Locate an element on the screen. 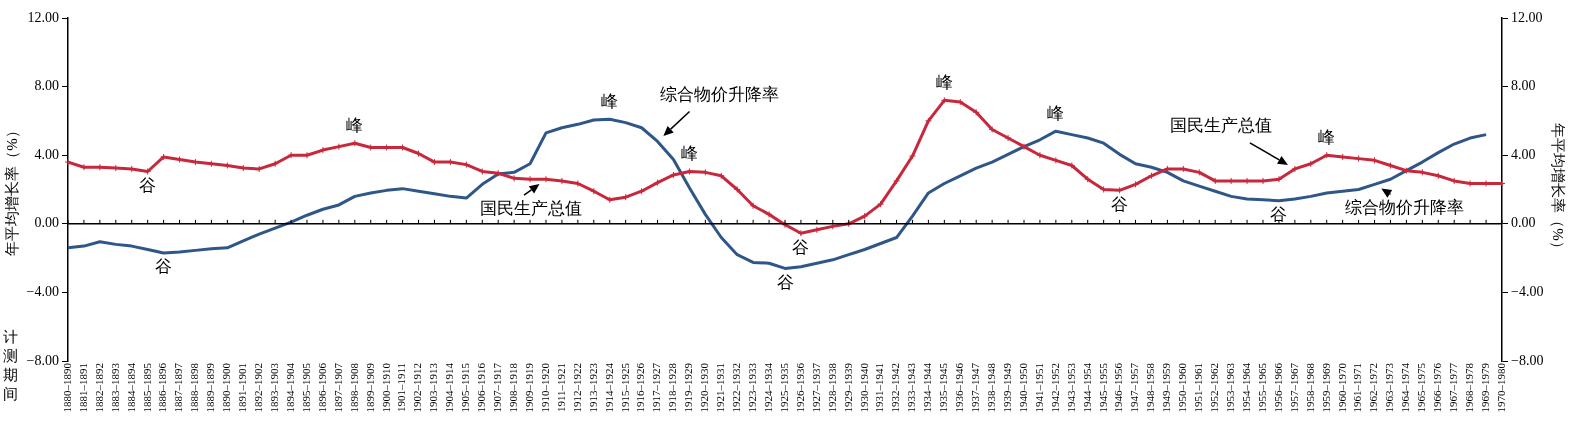 This screenshot has height=423, width=1586. x-tick-label: 1947–1957 is located at coordinates (1134, 387).